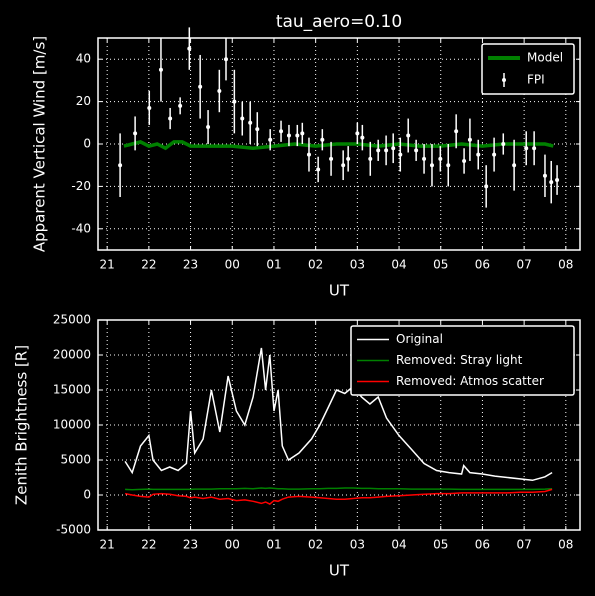  I want to click on legend-symbol, so click(504, 80).